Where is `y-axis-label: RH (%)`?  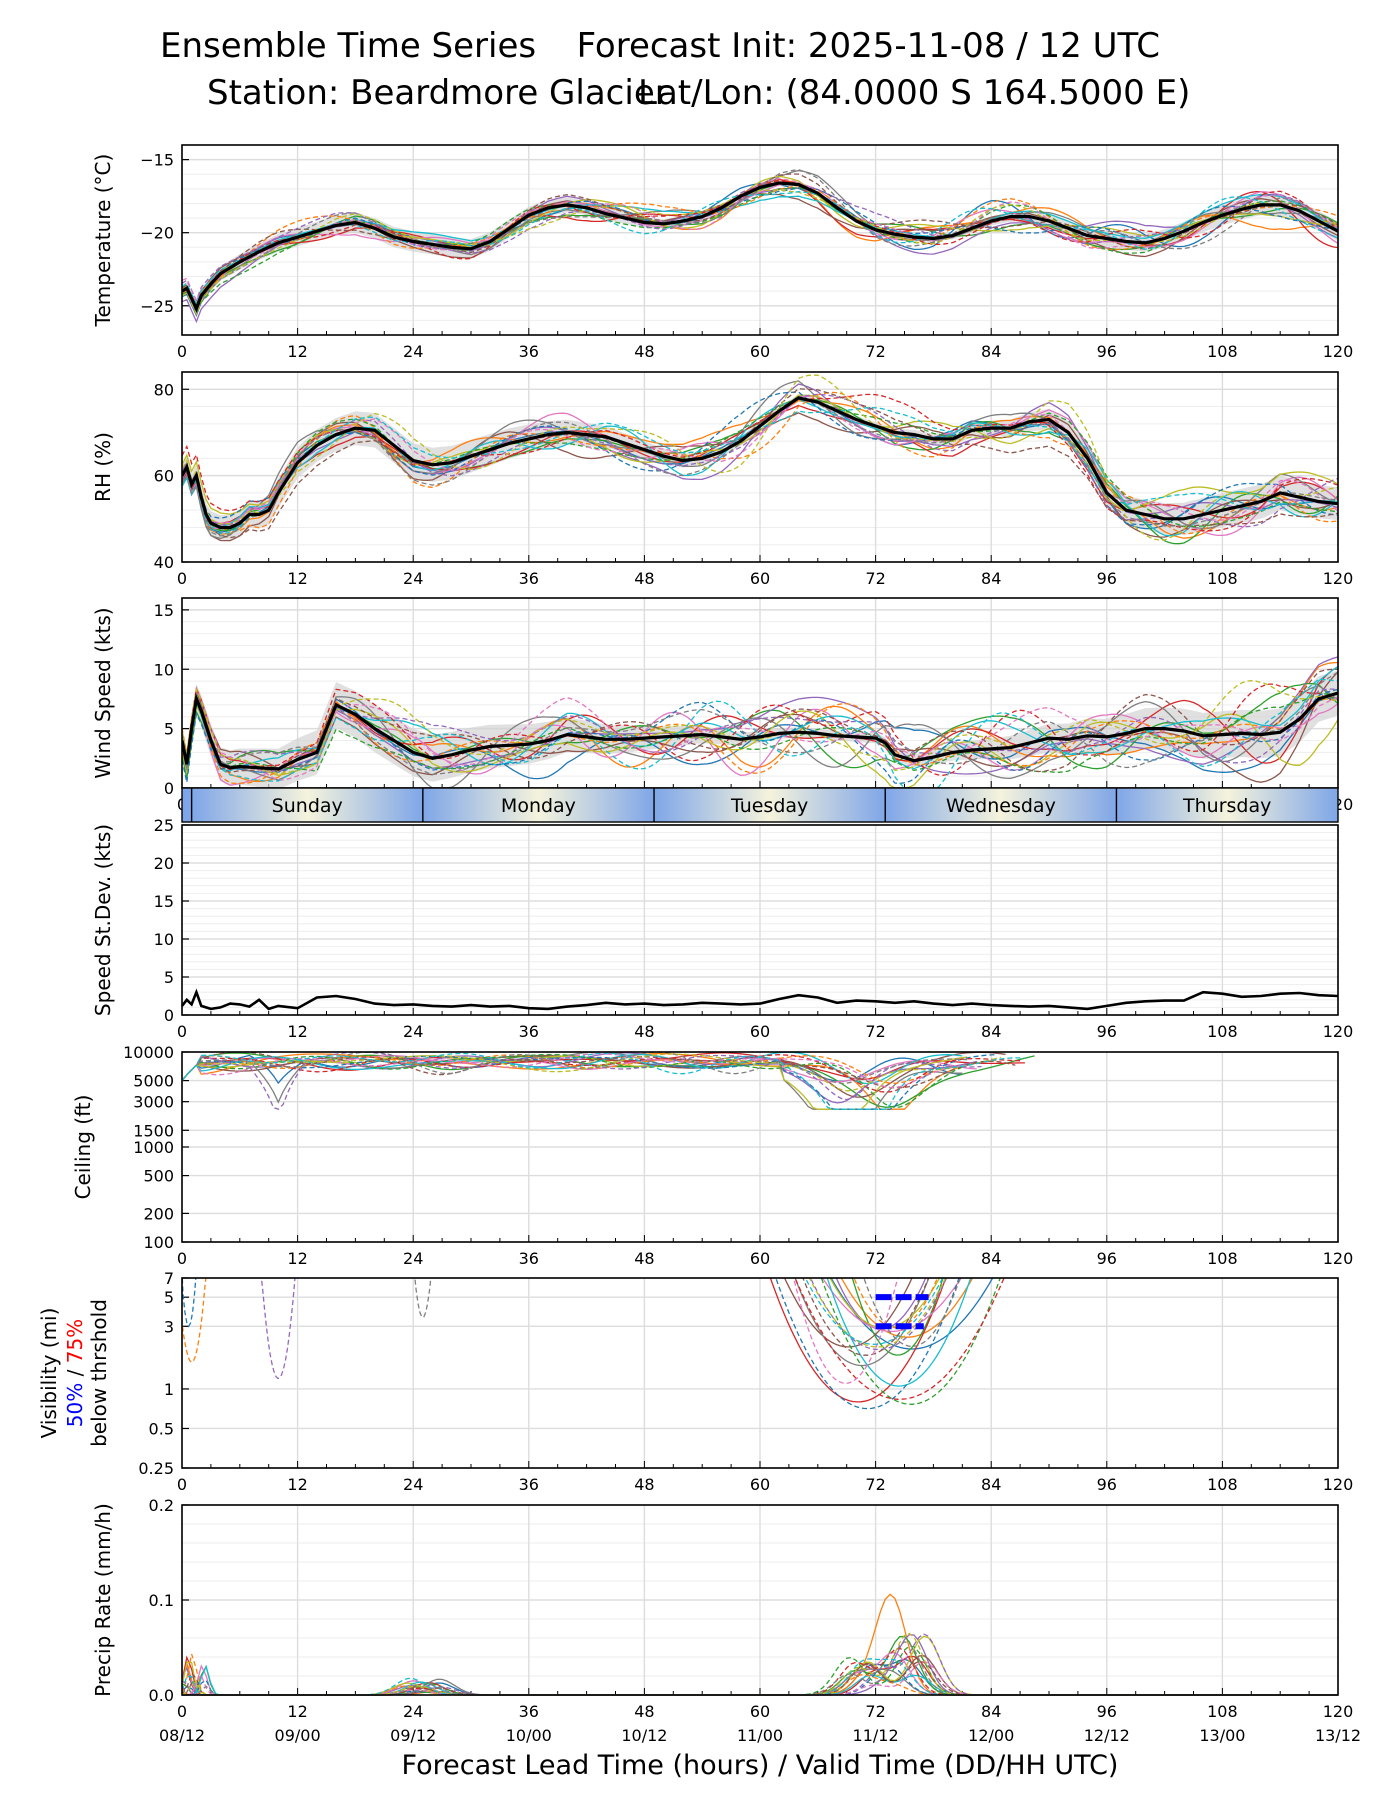 y-axis-label: RH (%) is located at coordinates (103, 467).